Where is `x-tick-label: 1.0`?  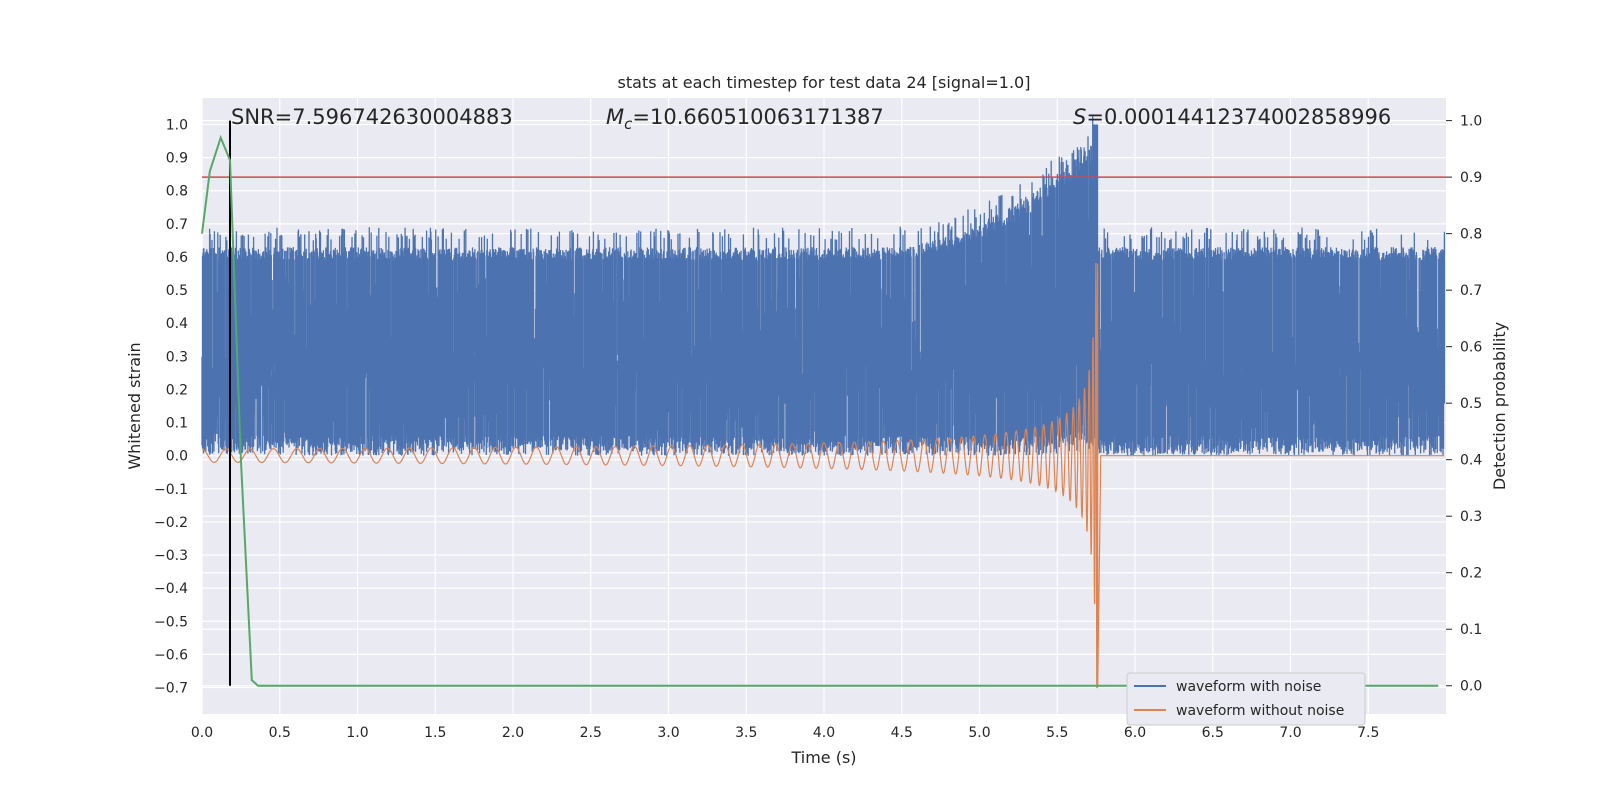
x-tick-label: 1.0 is located at coordinates (357, 733).